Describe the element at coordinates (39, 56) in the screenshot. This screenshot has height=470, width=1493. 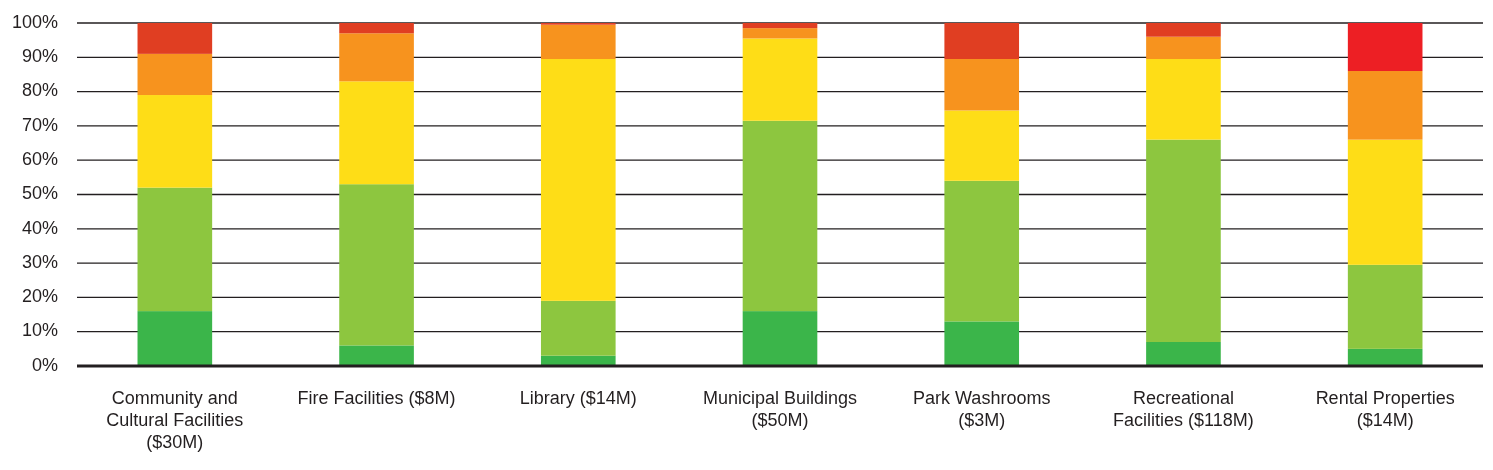
I see `y-tick-label: 90%` at that location.